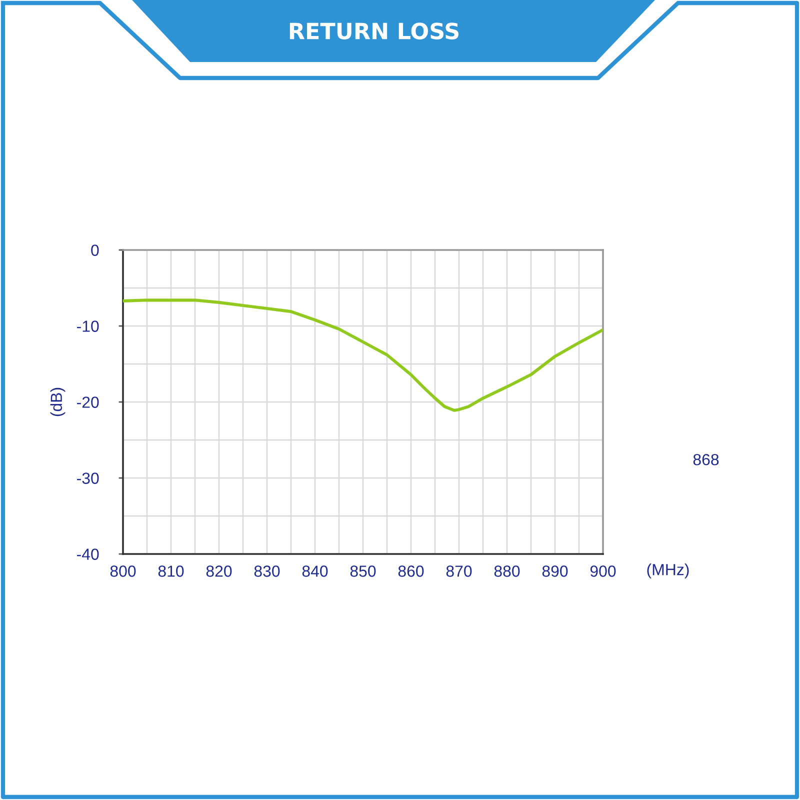  I want to click on x-tick-label: 850, so click(363, 571).